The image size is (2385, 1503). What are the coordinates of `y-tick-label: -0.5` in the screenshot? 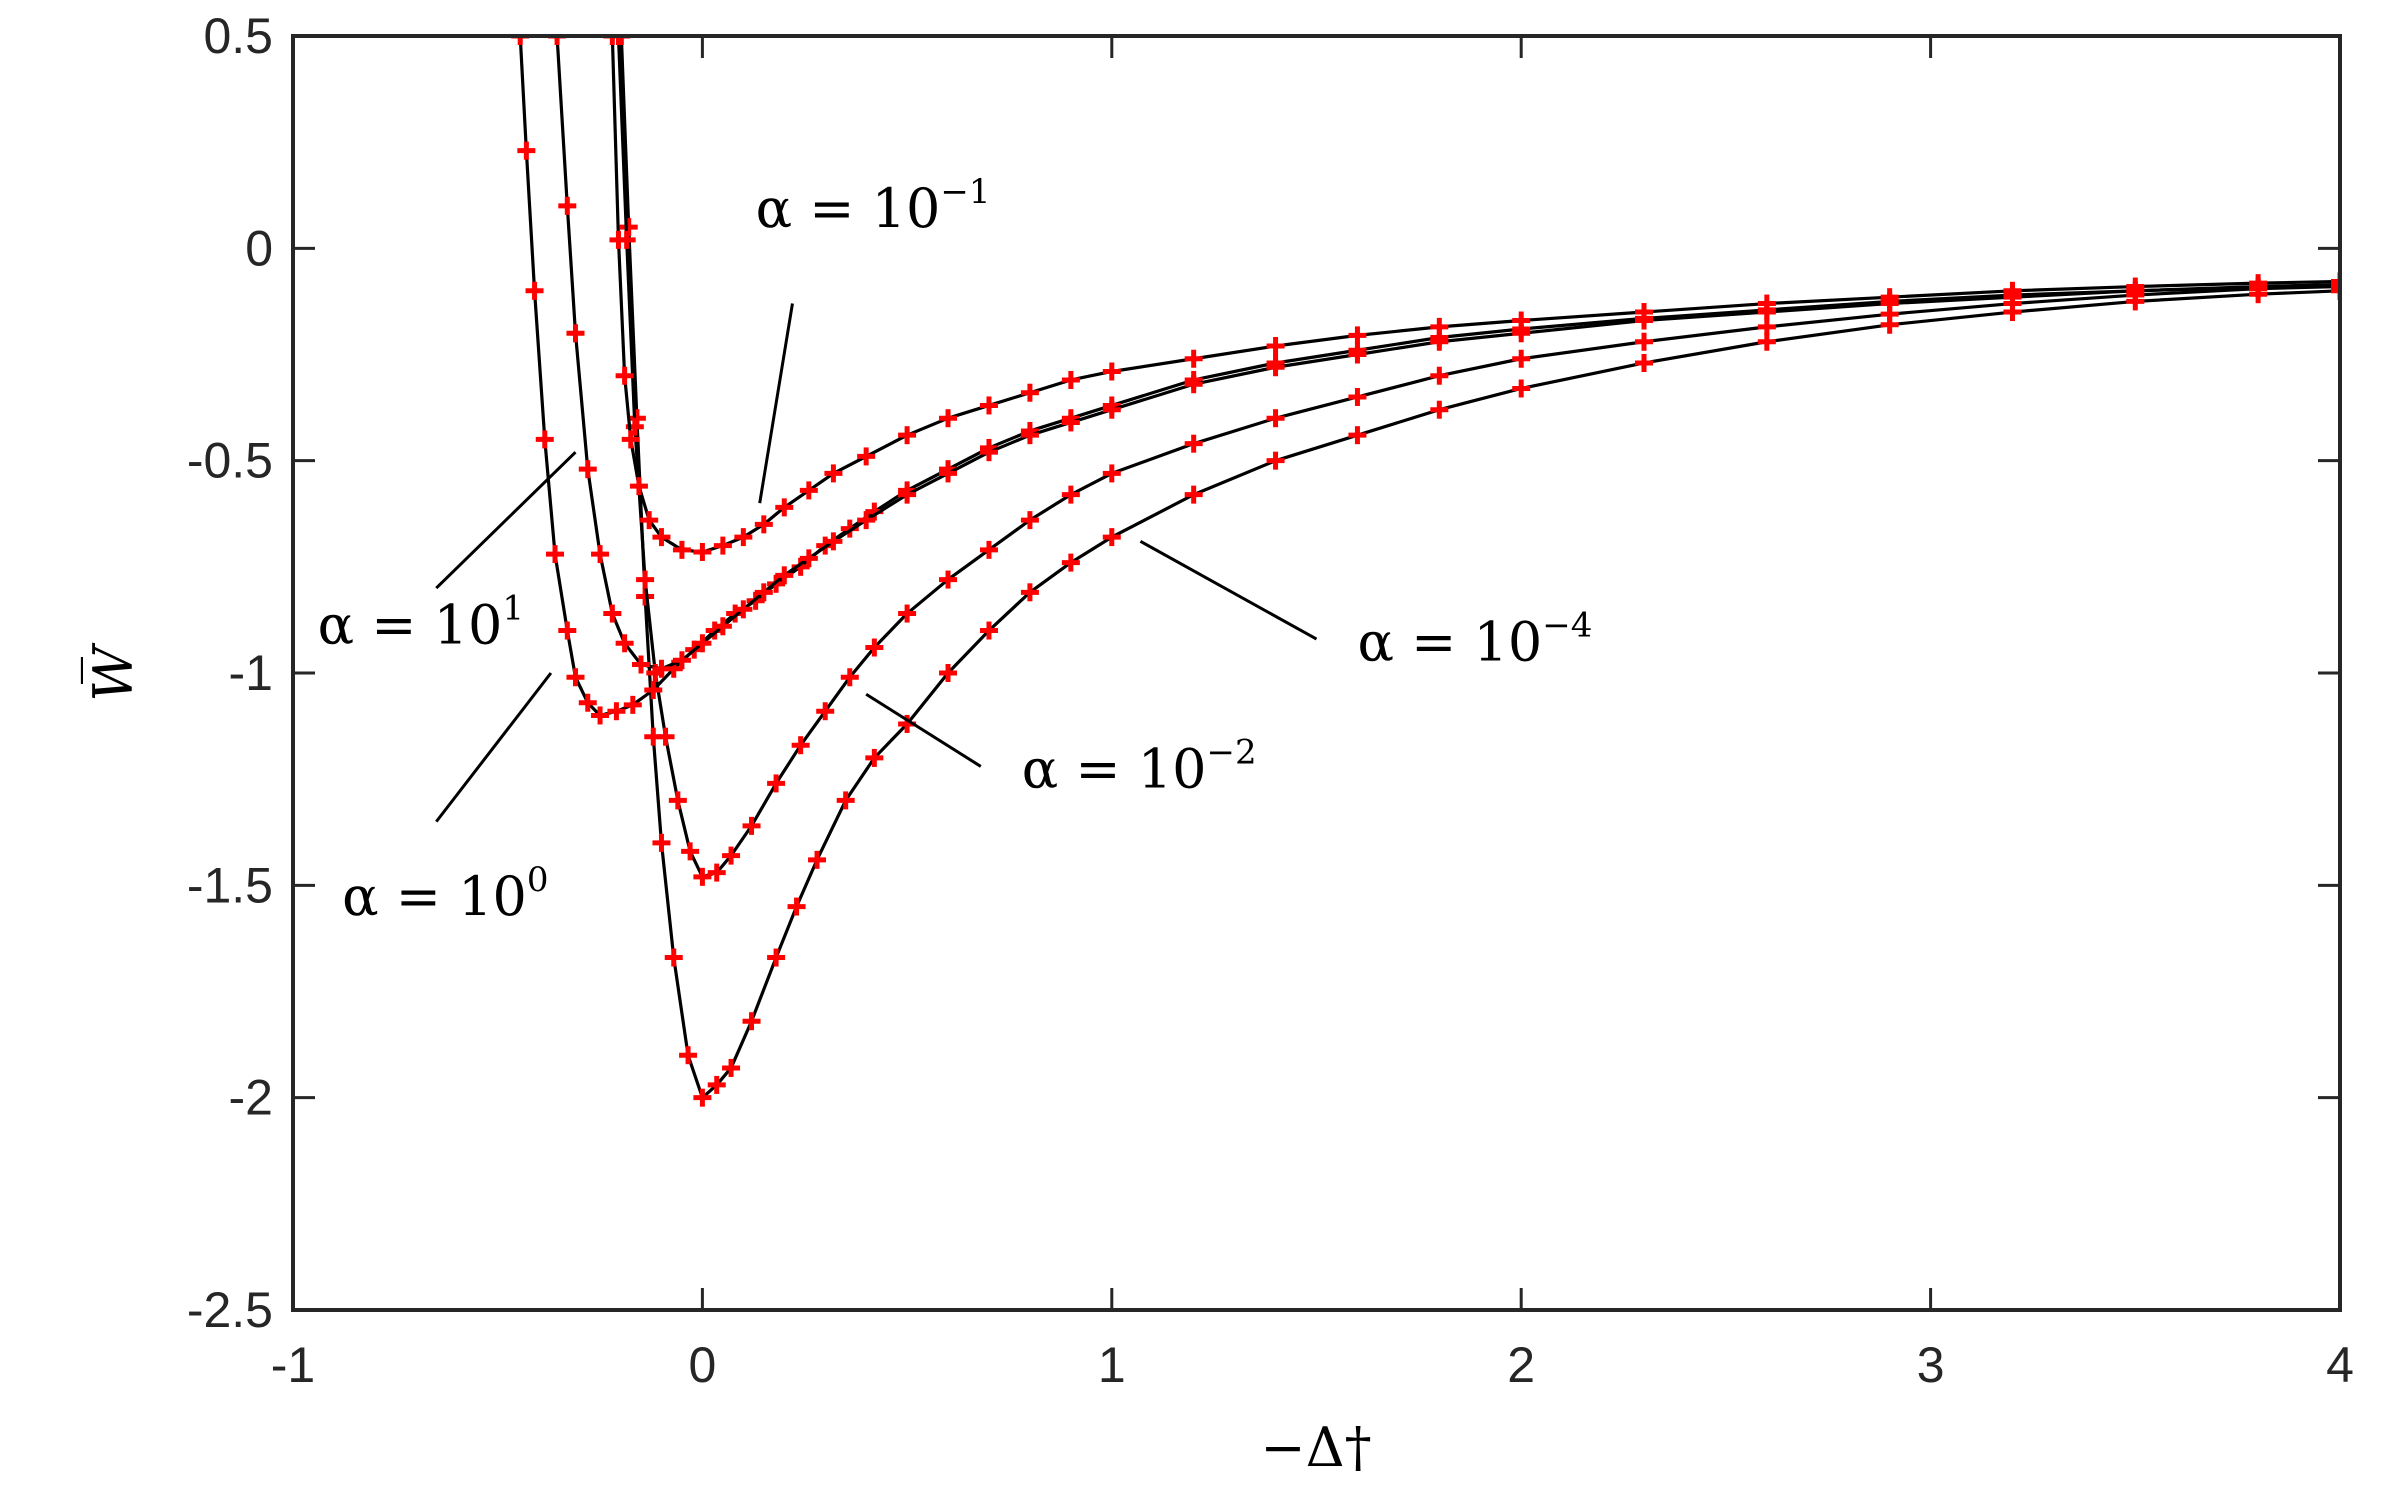 It's located at (230, 461).